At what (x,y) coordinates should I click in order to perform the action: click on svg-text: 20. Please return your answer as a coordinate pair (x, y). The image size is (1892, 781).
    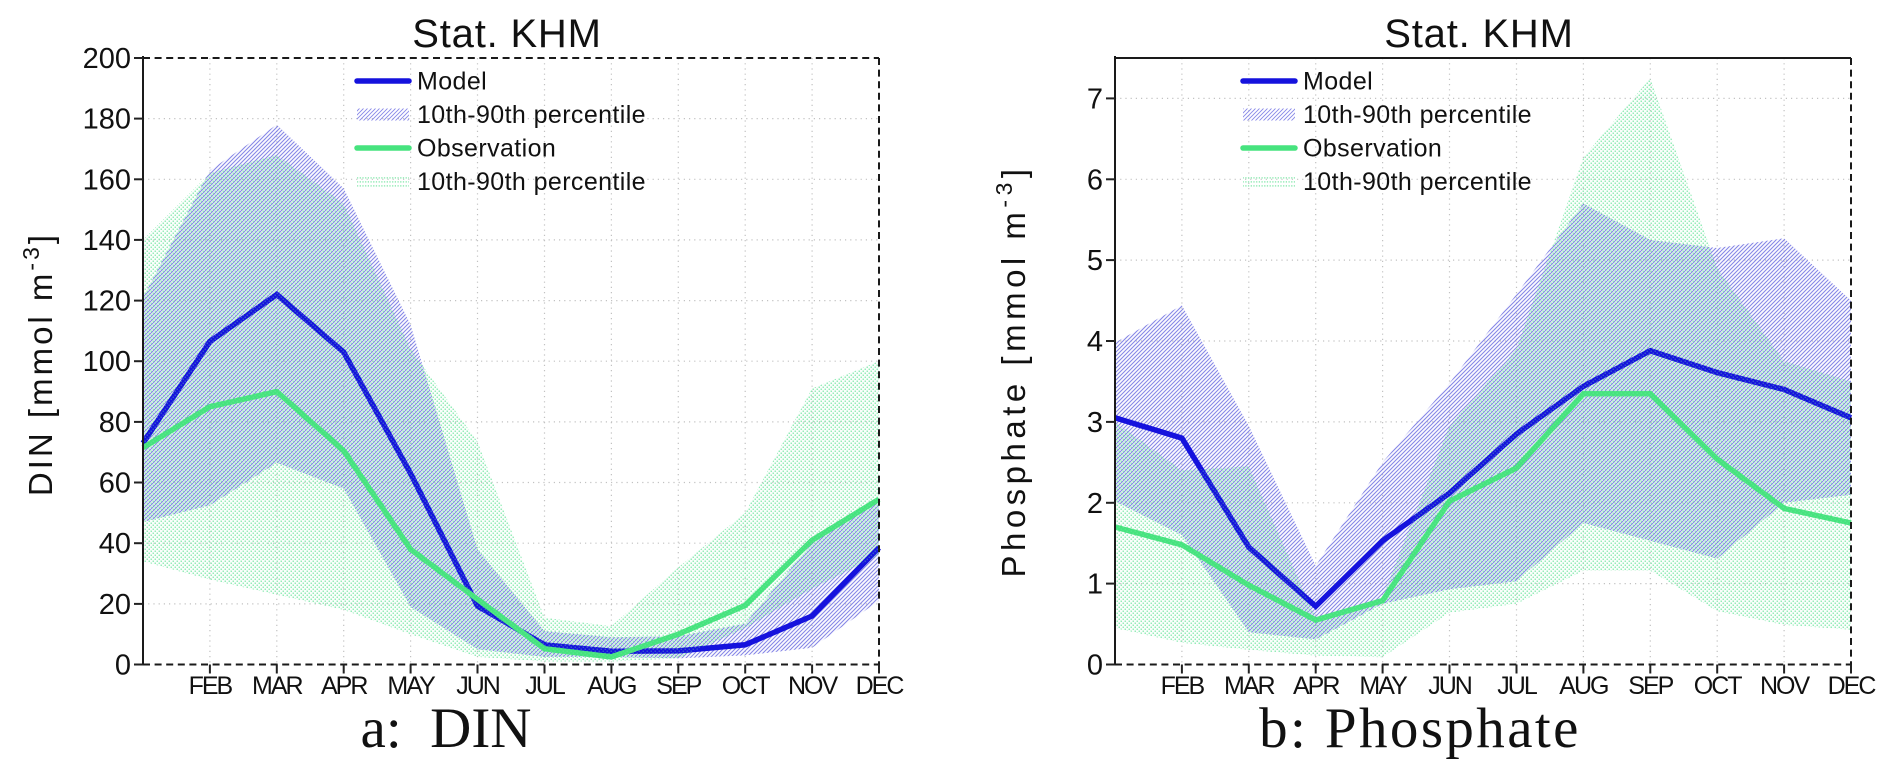
    Looking at the image, I should click on (115, 605).